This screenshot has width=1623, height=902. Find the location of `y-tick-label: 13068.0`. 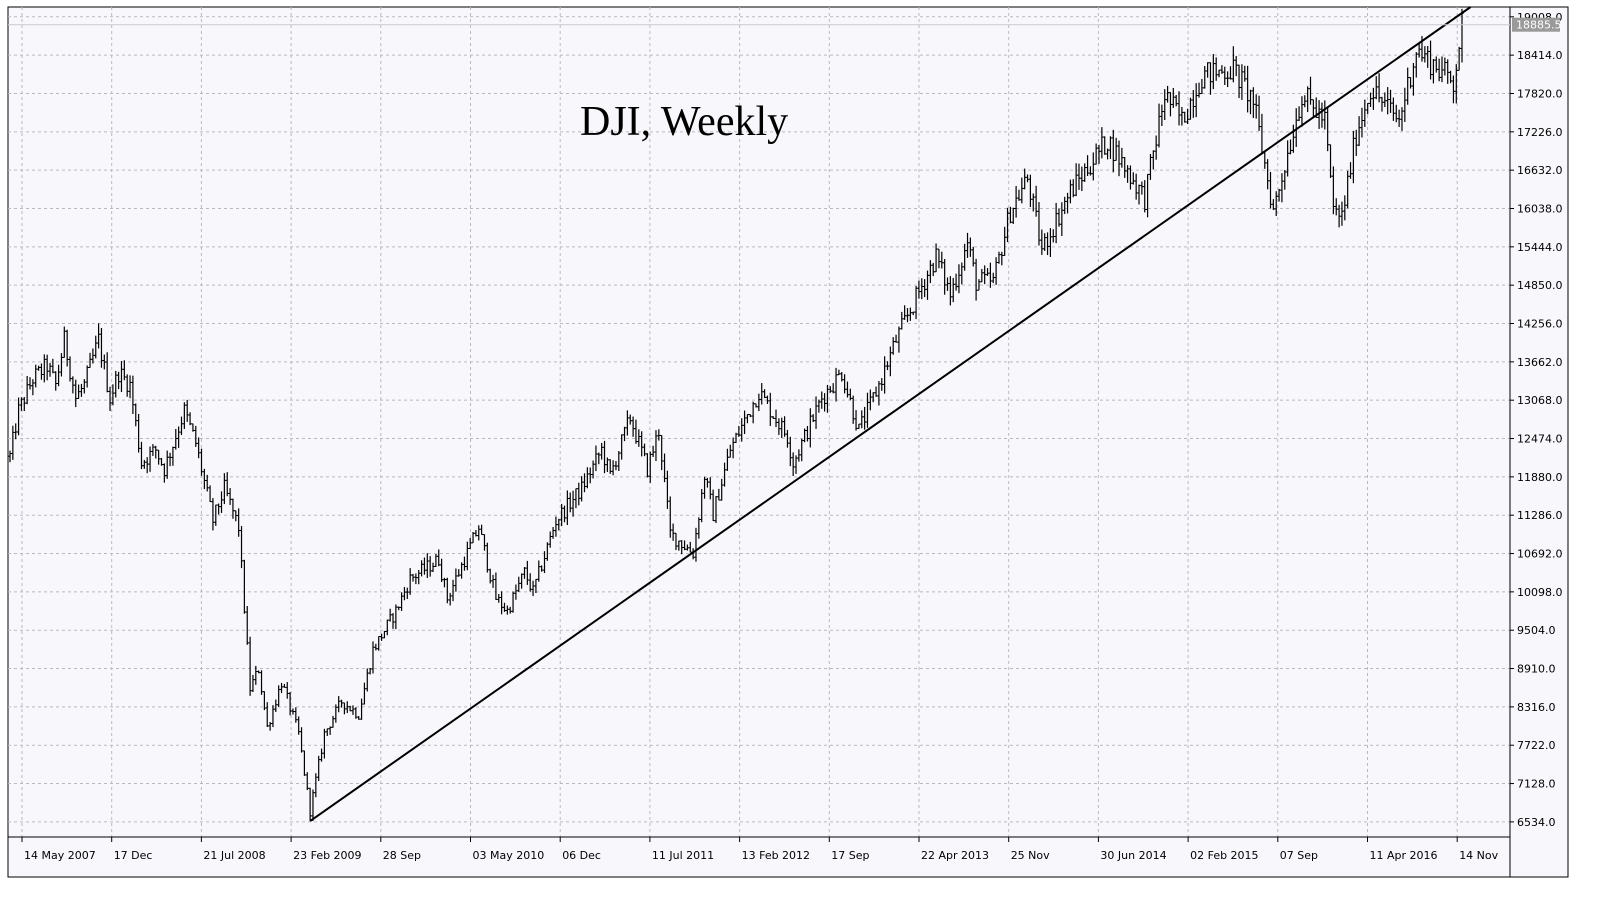

y-tick-label: 13068.0 is located at coordinates (1540, 400).